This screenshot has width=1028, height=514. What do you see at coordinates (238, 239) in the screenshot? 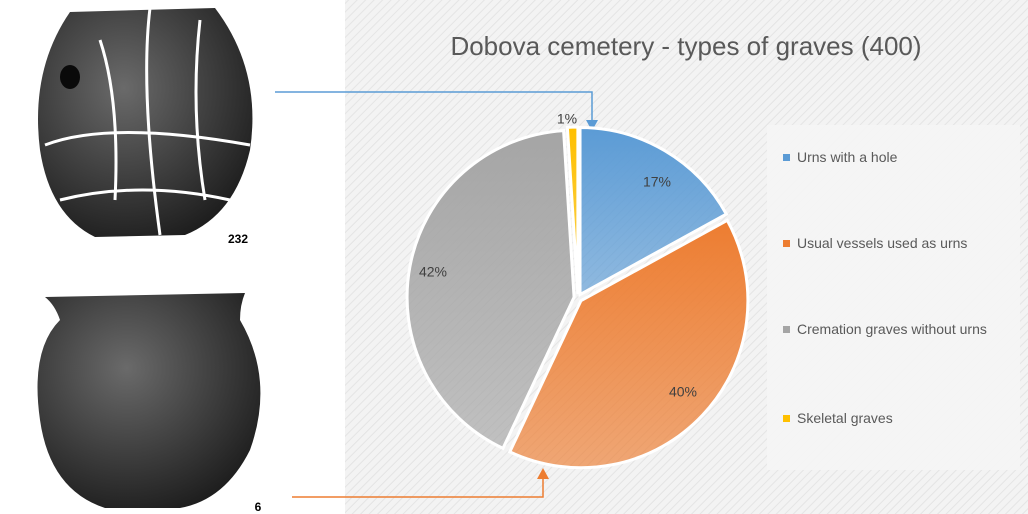
I see `photo-label: 232` at bounding box center [238, 239].